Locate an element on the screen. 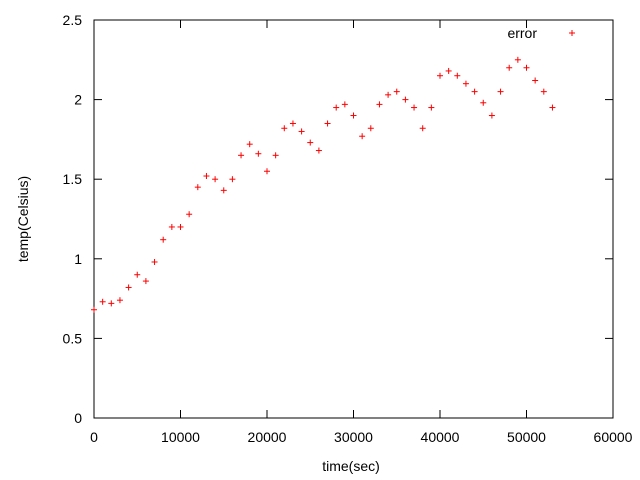  y-tick-label: 1.5 is located at coordinates (73, 179).